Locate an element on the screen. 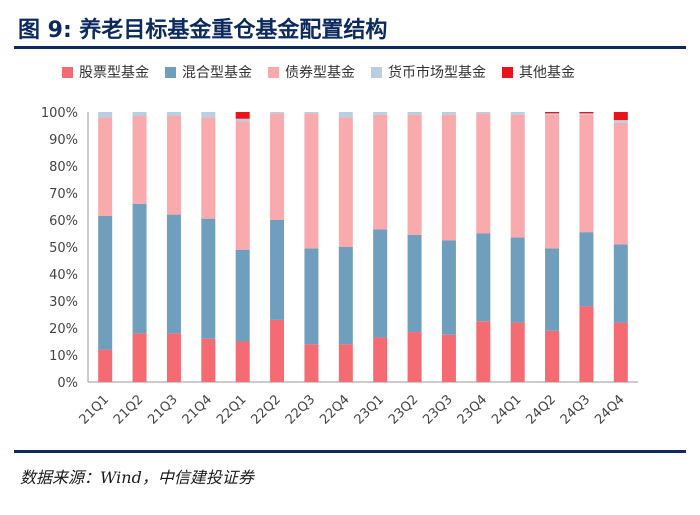 The image size is (700, 515). legend-item: 货币市场型基金 is located at coordinates (428, 72).